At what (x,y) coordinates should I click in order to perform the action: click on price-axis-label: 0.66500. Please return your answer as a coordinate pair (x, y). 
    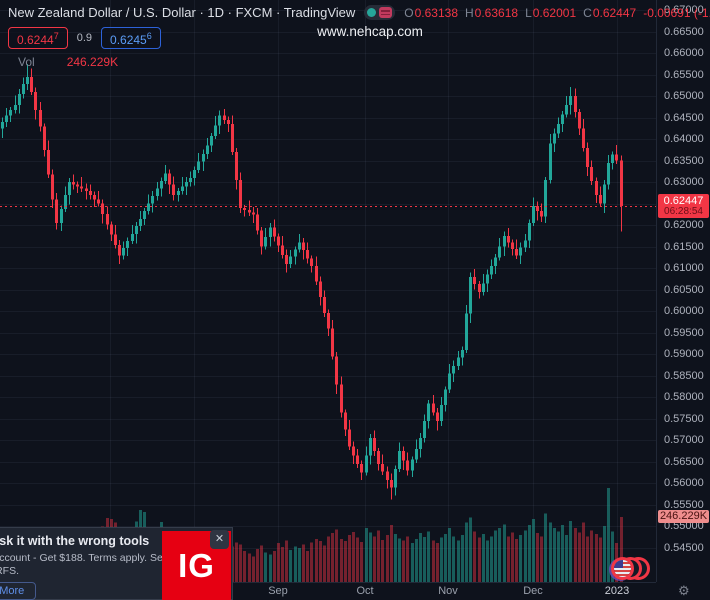
    Looking at the image, I should click on (684, 31).